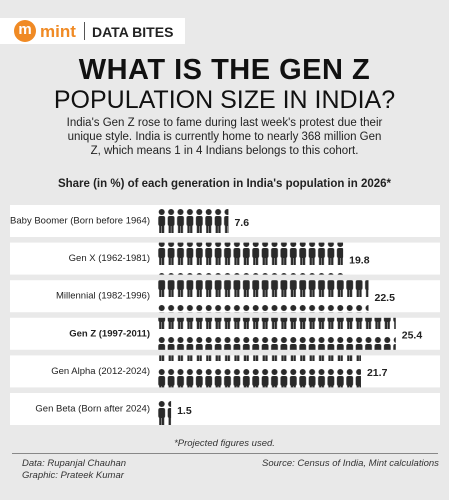  Describe the element at coordinates (224, 70) in the screenshot. I see `title-line: WHAT IS THE GEN Z` at that location.